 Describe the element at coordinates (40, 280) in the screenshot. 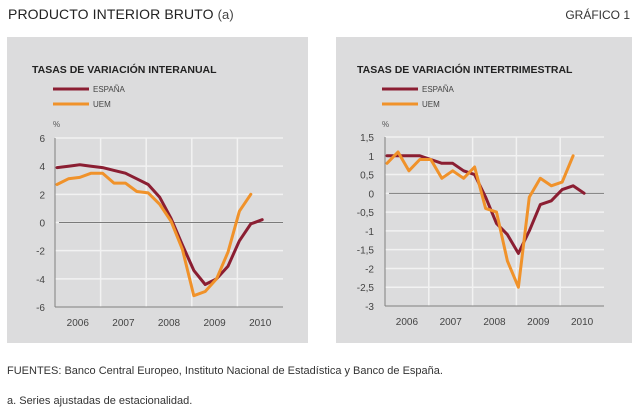

I see `y-tick-label: -4` at that location.